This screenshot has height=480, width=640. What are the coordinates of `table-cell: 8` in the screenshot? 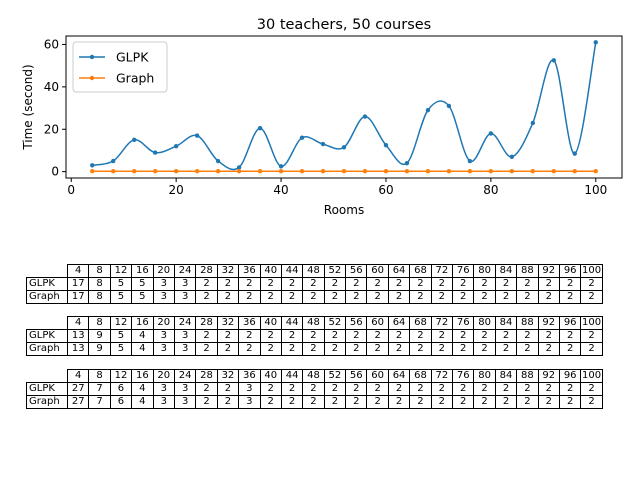 It's located at (99, 284).